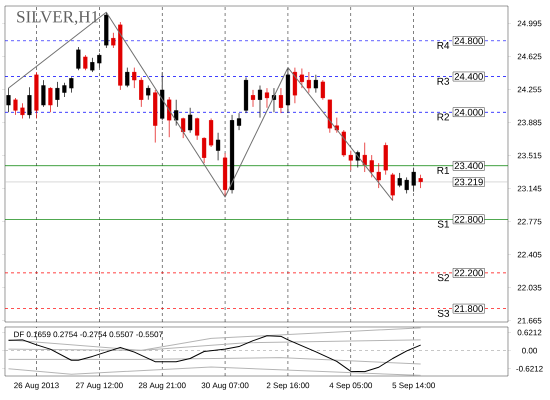 Image resolution: width=550 pixels, height=400 pixels. I want to click on ref-line-label: S2, so click(444, 278).